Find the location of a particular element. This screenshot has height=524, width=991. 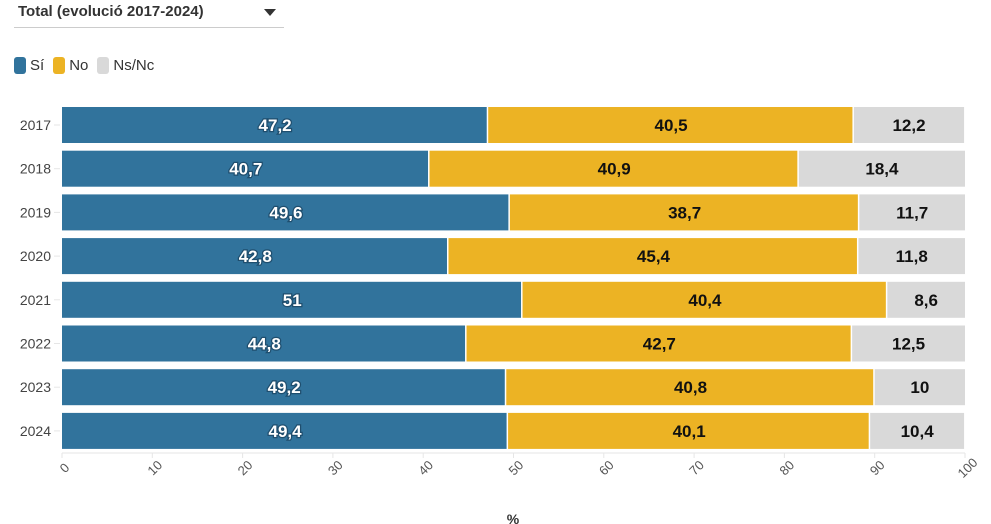

x-tick-label: 40 is located at coordinates (425, 467).